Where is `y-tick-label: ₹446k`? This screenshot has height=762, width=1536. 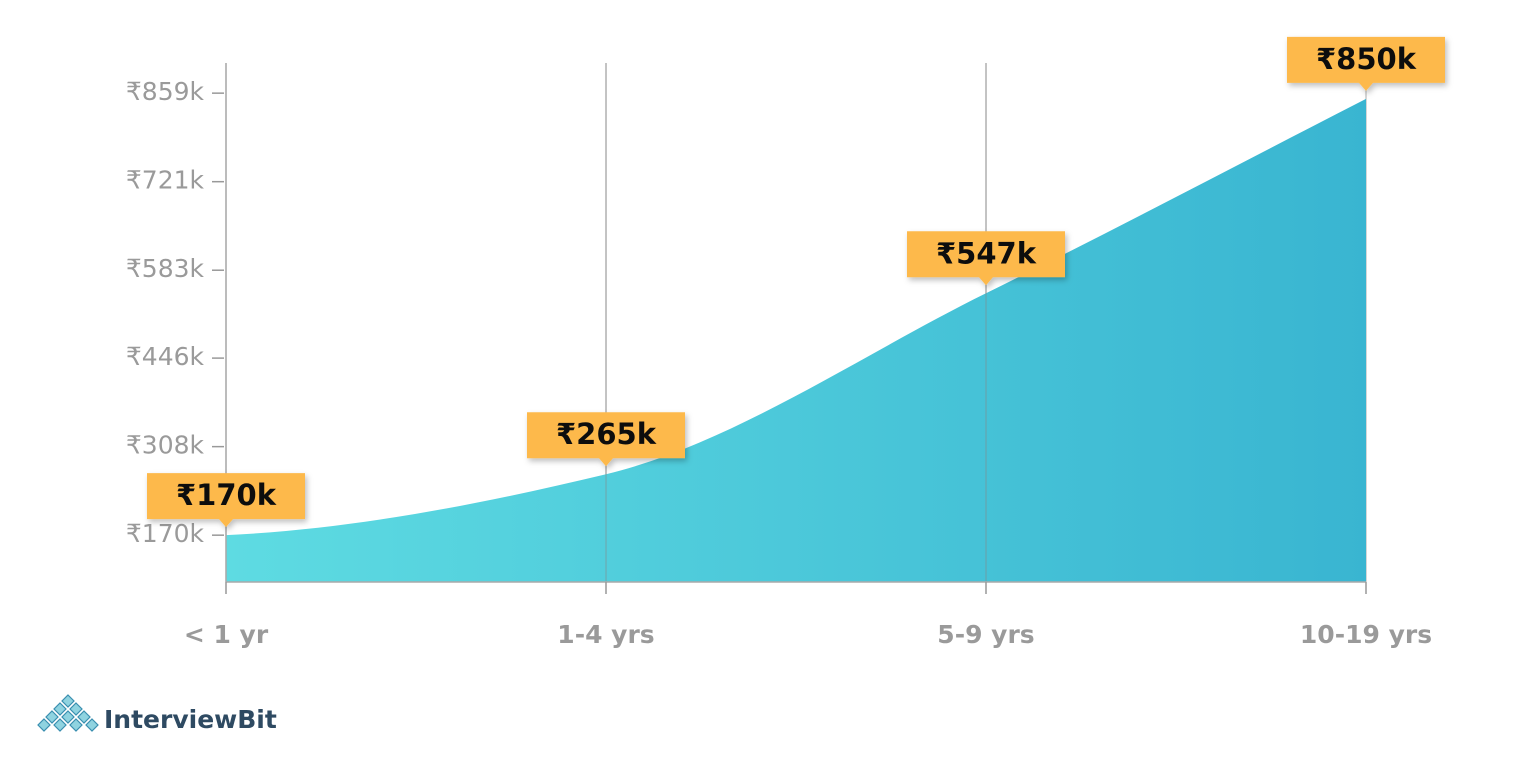 y-tick-label: ₹446k is located at coordinates (165, 356).